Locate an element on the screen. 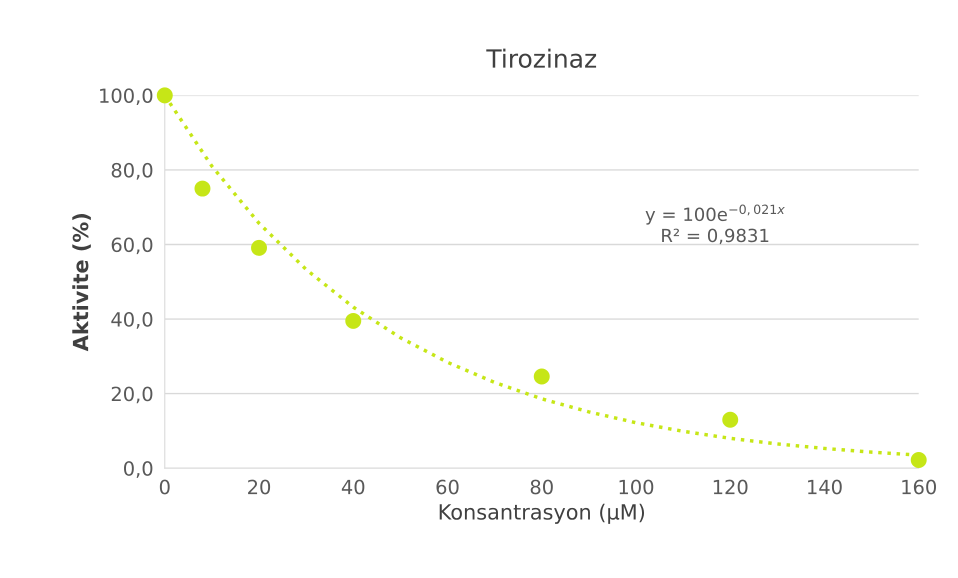 Image resolution: width=958 pixels, height=578 pixels. y-axis-title: Aktivite (%) is located at coordinates (81, 283).